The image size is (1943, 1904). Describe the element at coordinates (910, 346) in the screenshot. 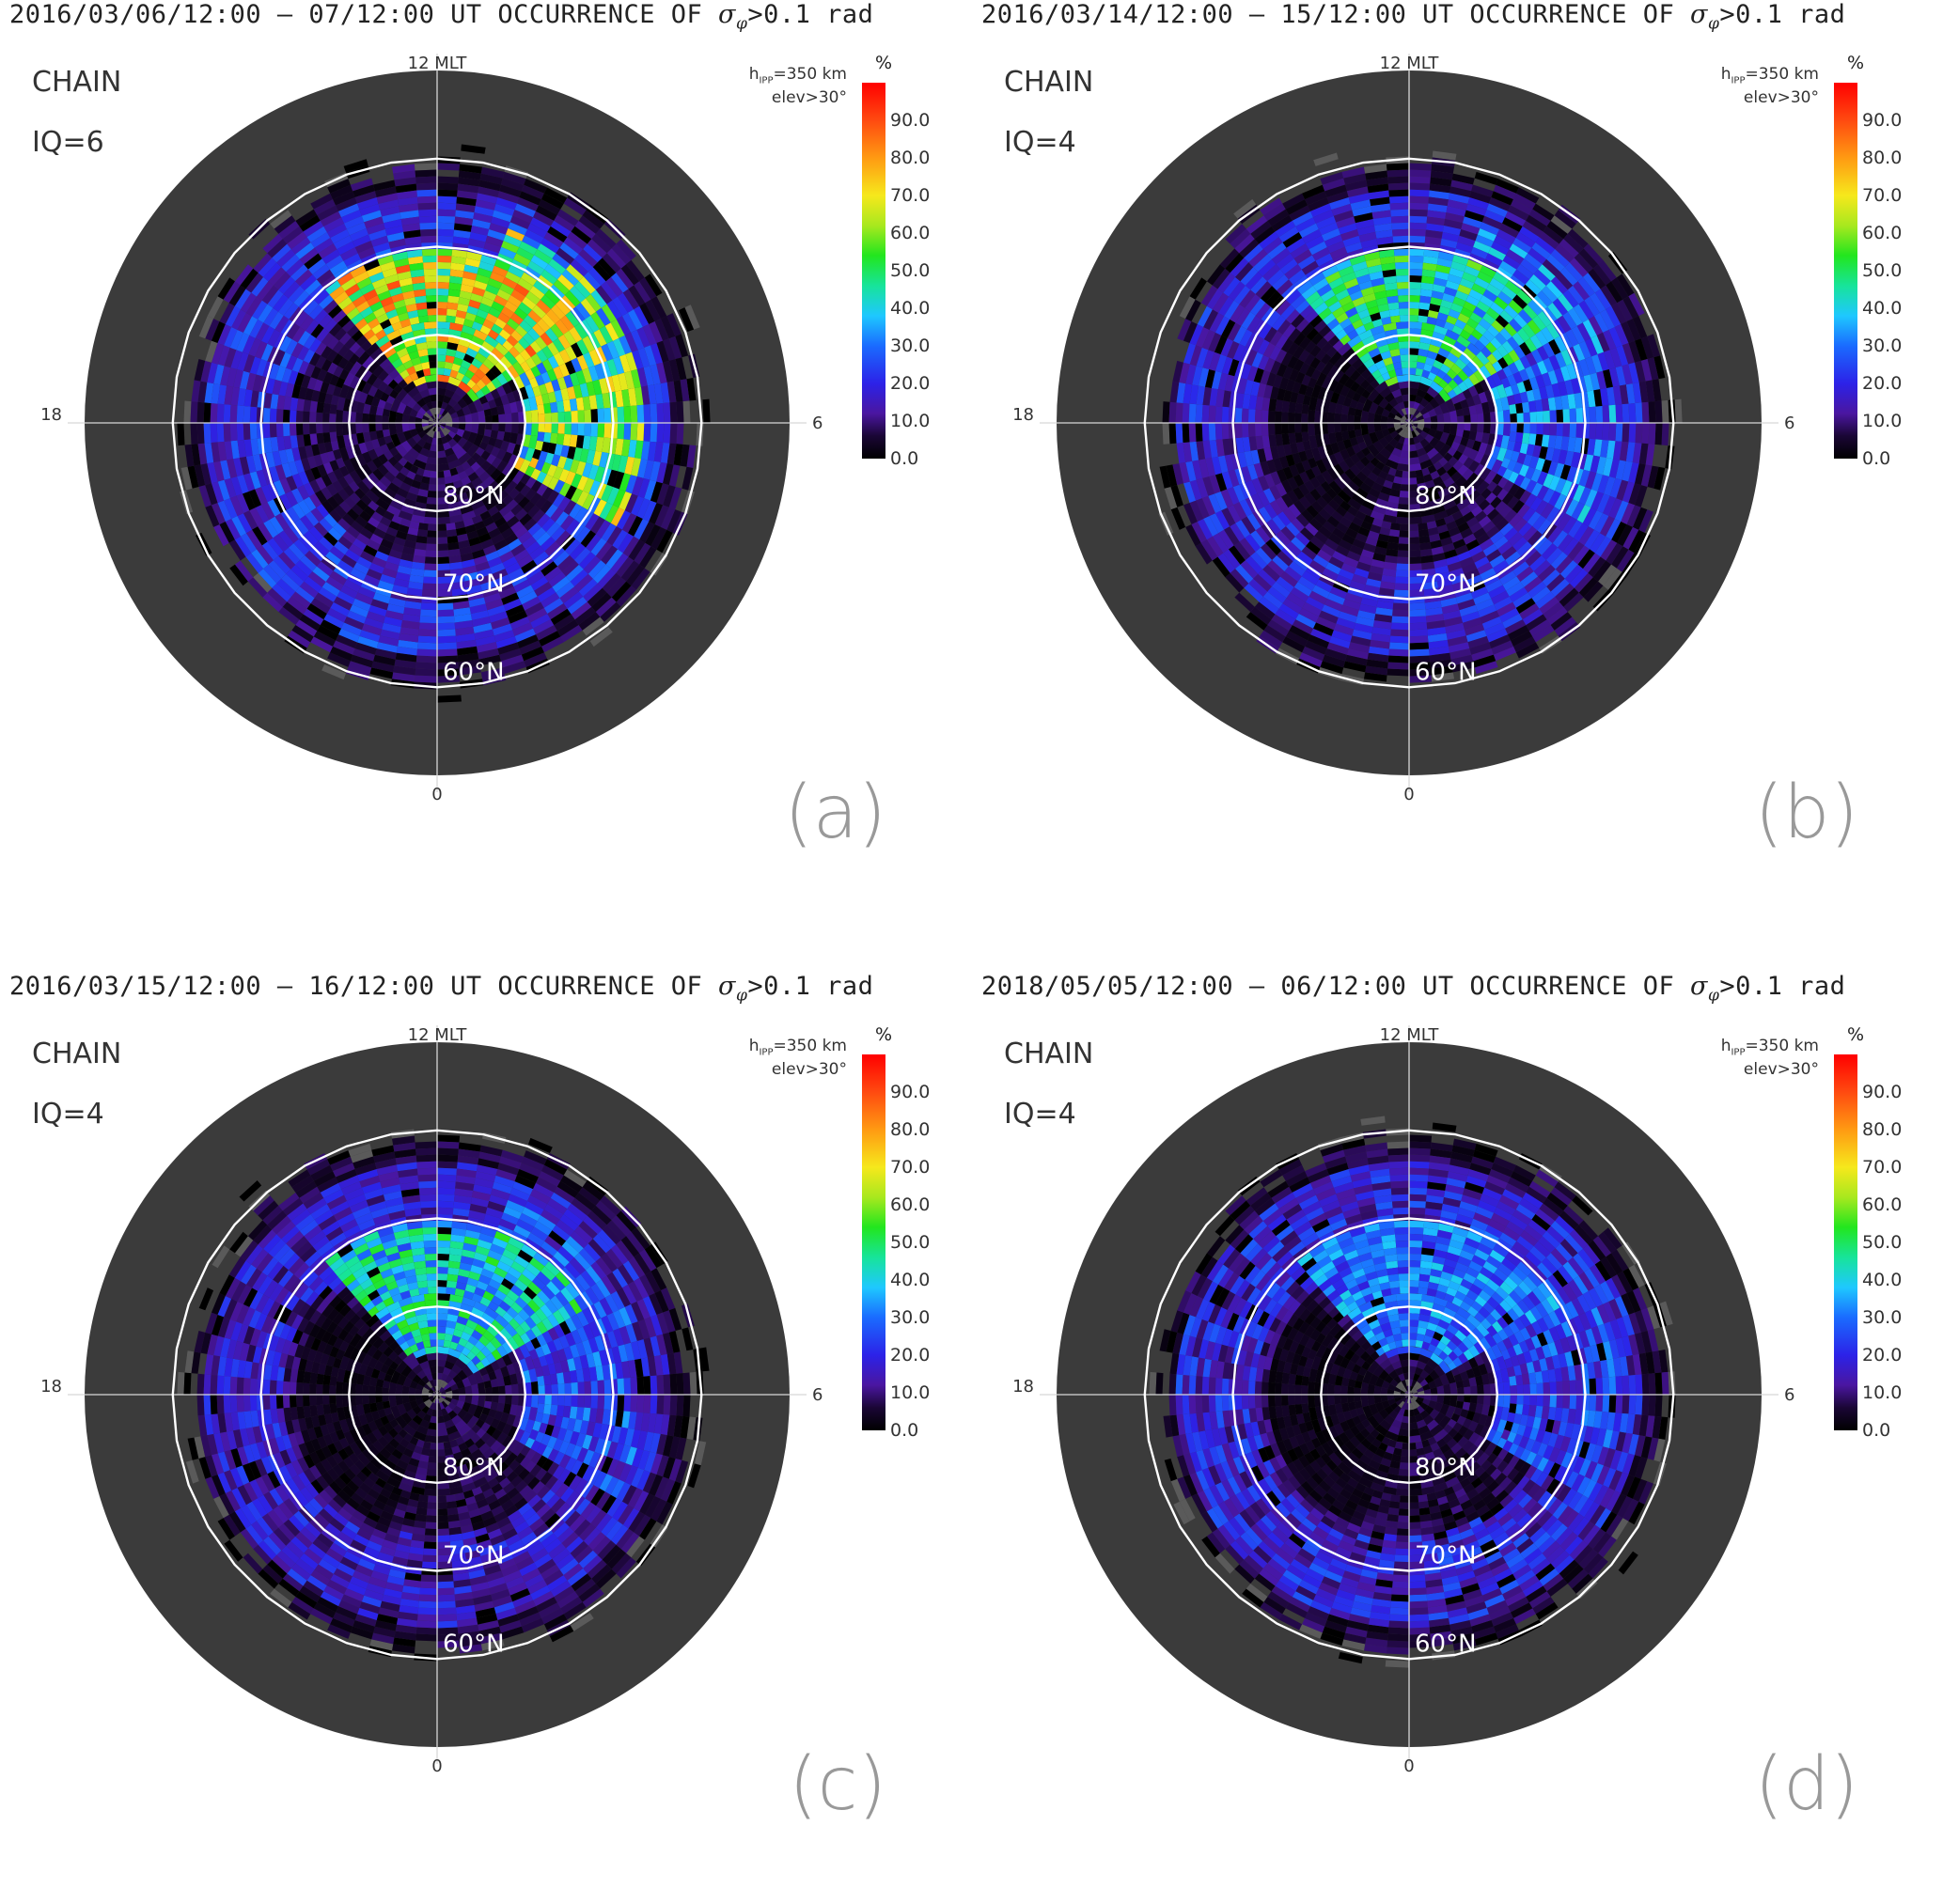

I see `colorbar-tick: 30.0` at that location.